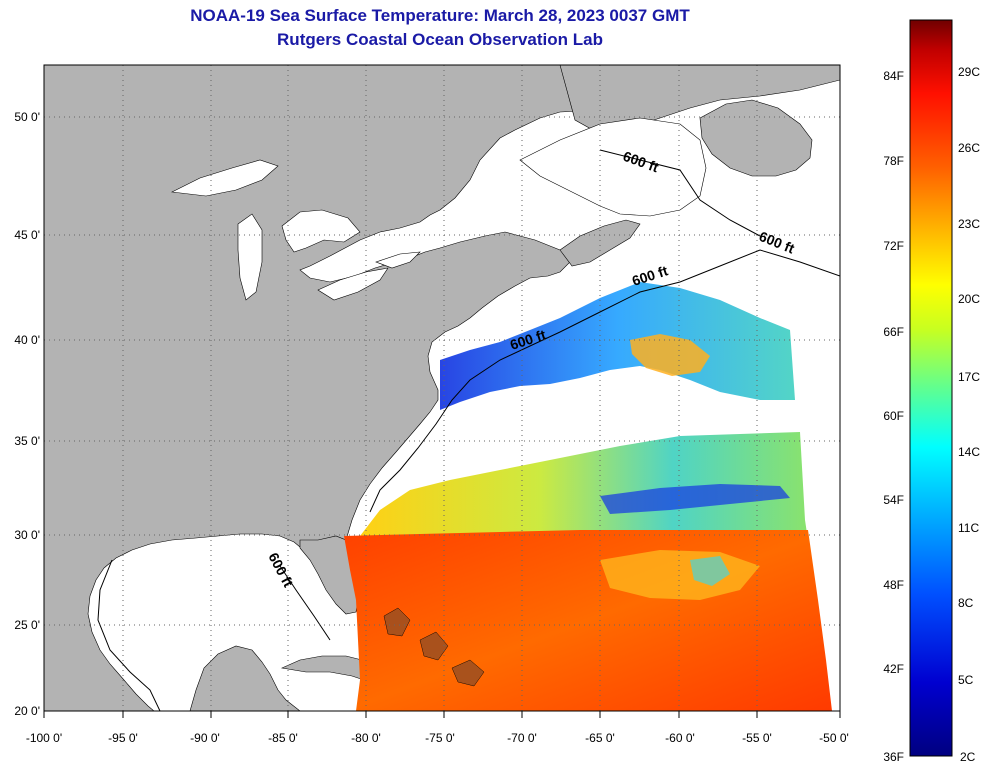  I want to click on colorbar-f-label: 48F, so click(893, 585).